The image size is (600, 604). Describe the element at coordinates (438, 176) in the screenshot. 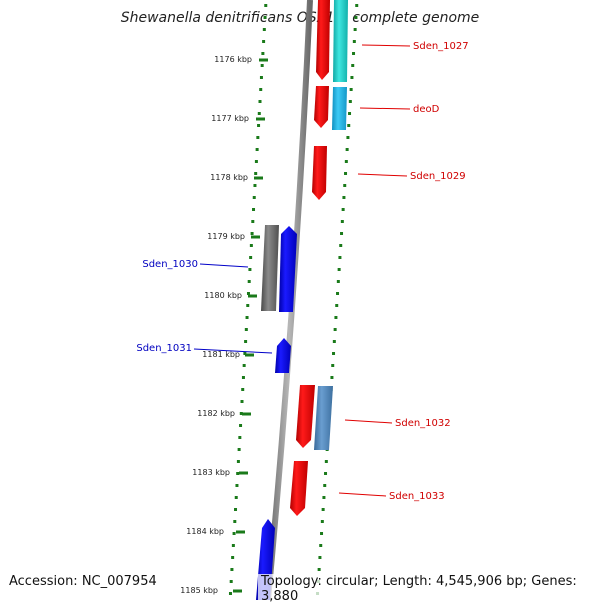

I see `gene-label-sden-1029: Sden_1029` at that location.